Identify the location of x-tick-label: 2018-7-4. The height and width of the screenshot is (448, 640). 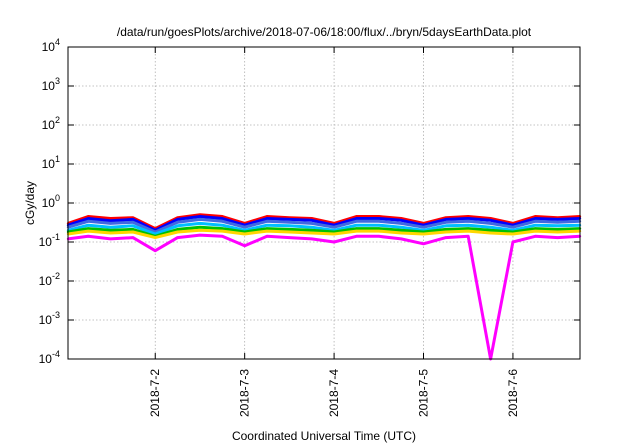
(334, 393).